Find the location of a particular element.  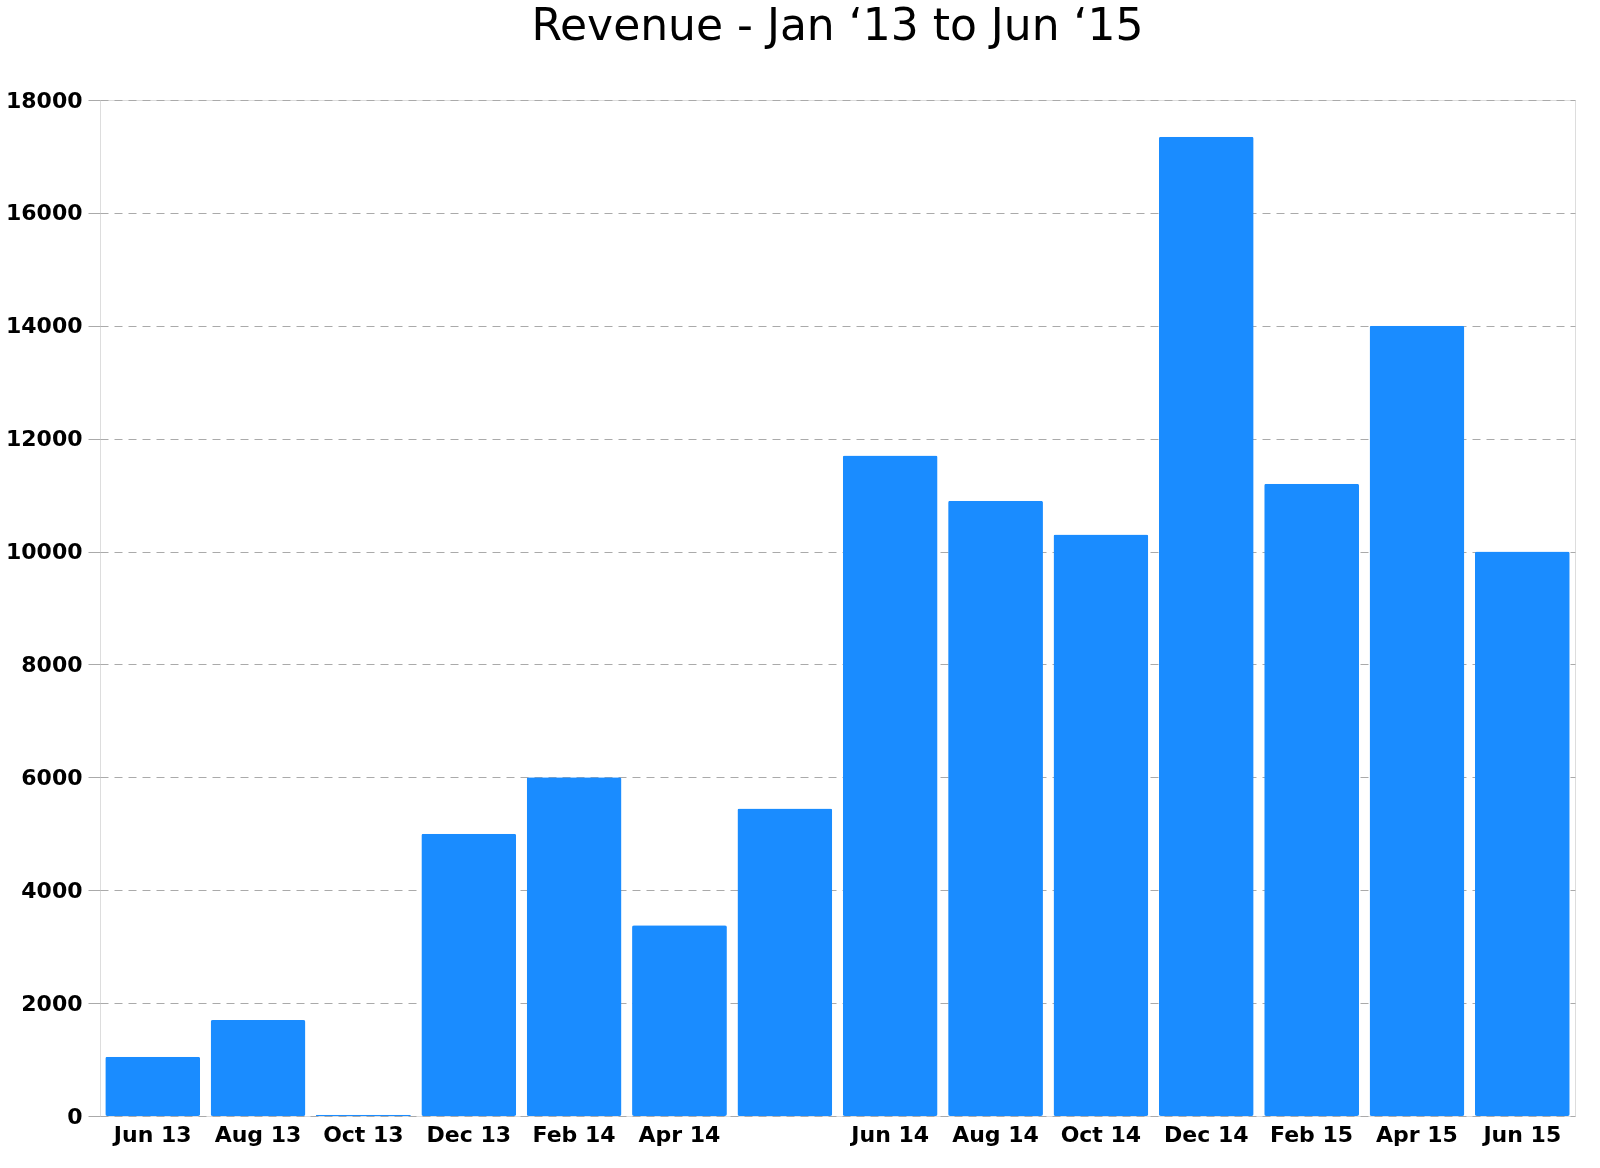

chart-title: Revenue - Jan ‘13 to Jun ‘15 is located at coordinates (837, 25).